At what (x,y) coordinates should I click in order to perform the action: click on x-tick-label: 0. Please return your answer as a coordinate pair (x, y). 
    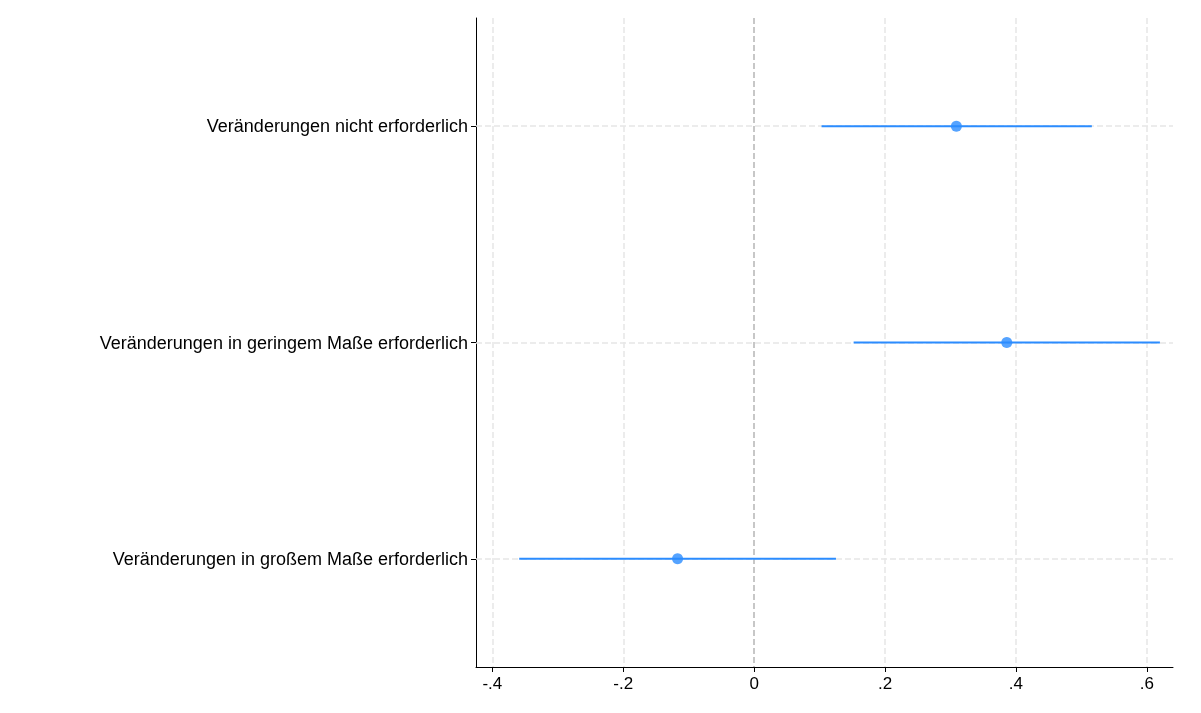
    Looking at the image, I should click on (754, 683).